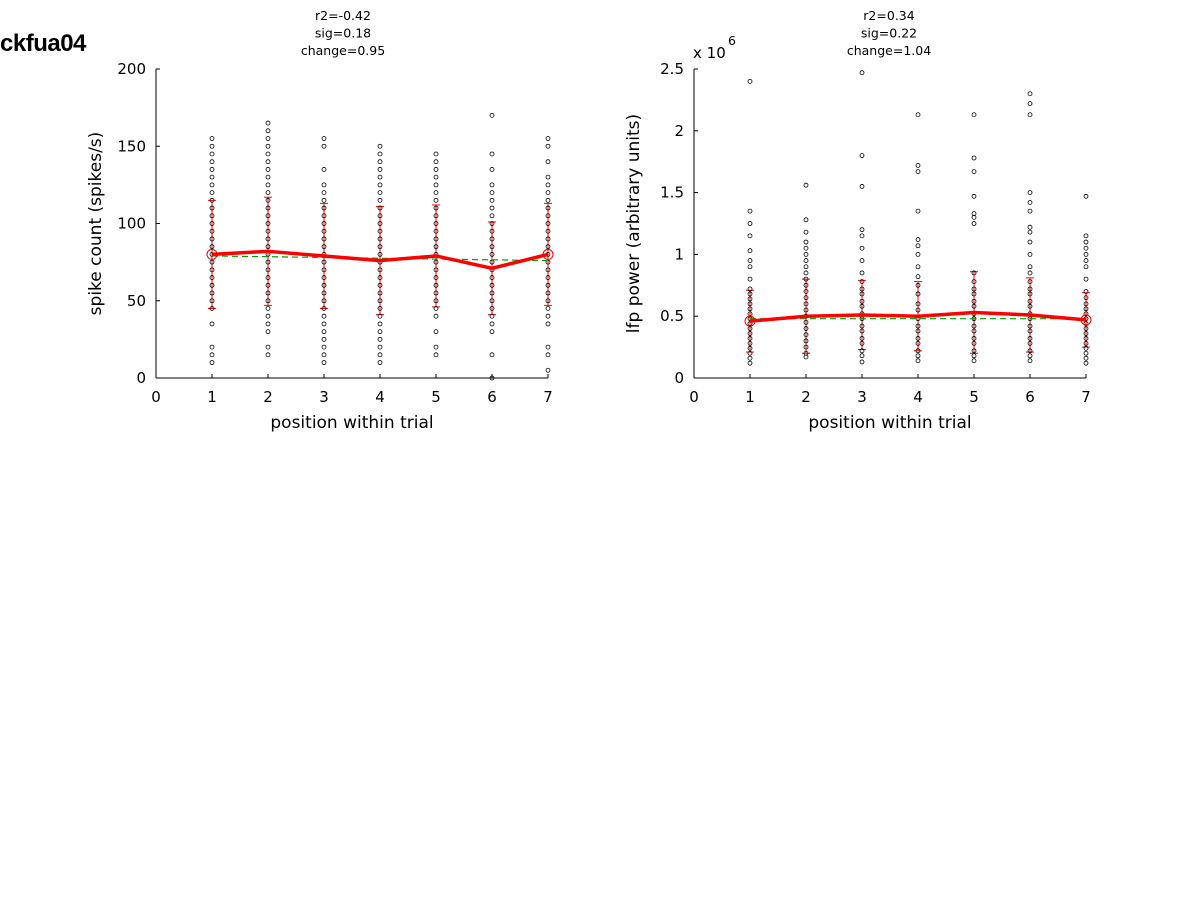 This screenshot has width=1200, height=901. What do you see at coordinates (1030, 397) in the screenshot?
I see `x-tick-label: 6` at bounding box center [1030, 397].